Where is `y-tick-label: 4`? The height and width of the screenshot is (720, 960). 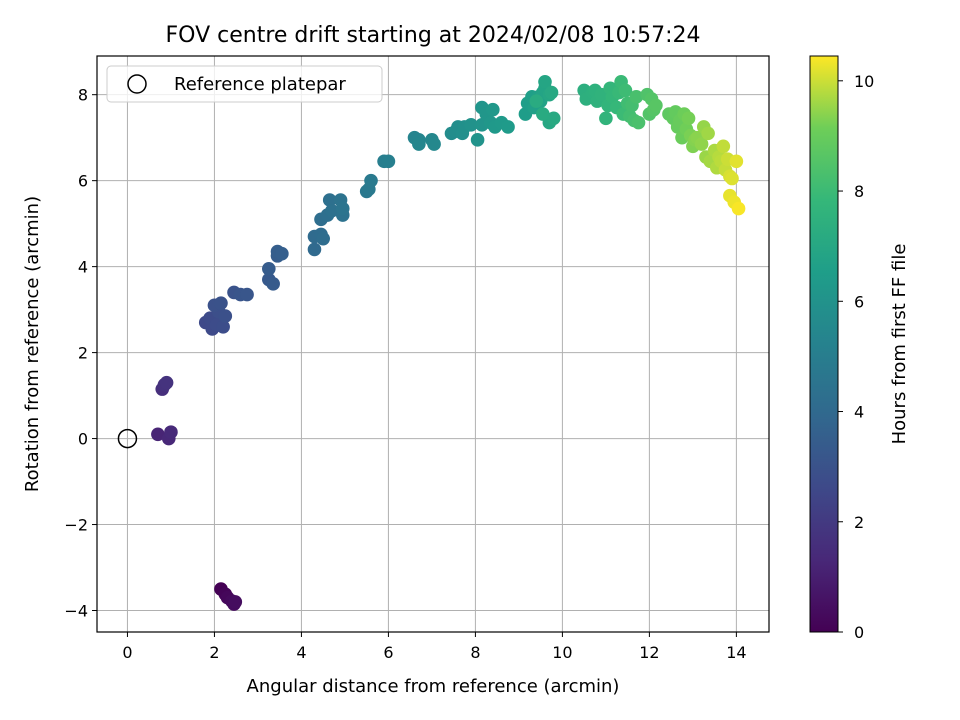 y-tick-label: 4 is located at coordinates (83, 267).